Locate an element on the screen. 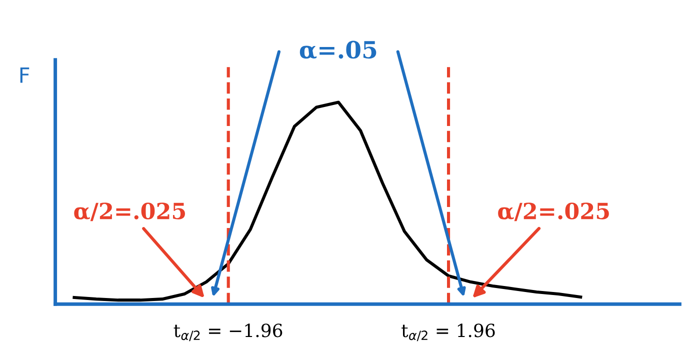 This screenshot has height=352, width=700. text: α=.05 is located at coordinates (338, 49).